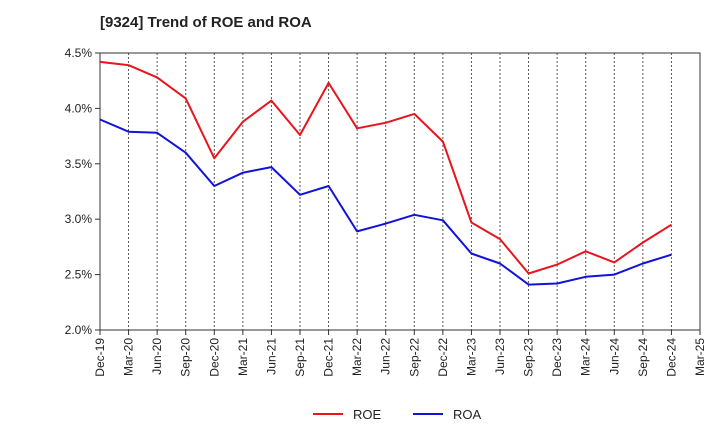 The width and height of the screenshot is (720, 440). I want to click on x-tick-label: Mar-22, so click(357, 357).